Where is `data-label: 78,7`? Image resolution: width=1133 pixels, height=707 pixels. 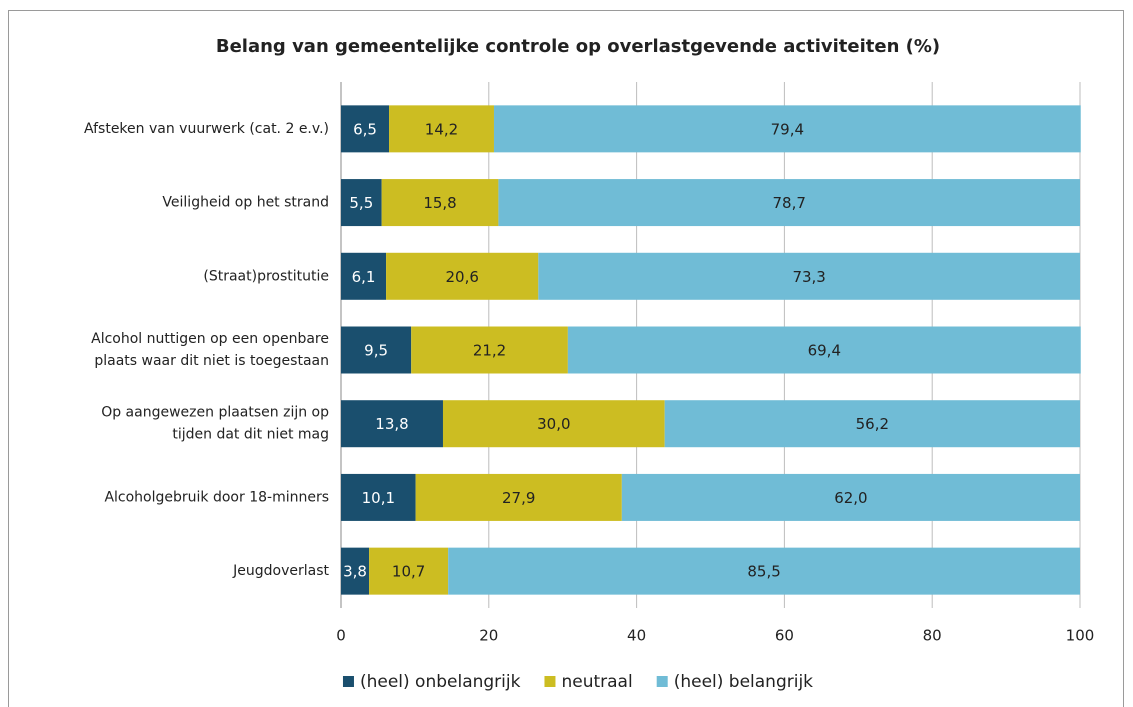 data-label: 78,7 is located at coordinates (789, 203).